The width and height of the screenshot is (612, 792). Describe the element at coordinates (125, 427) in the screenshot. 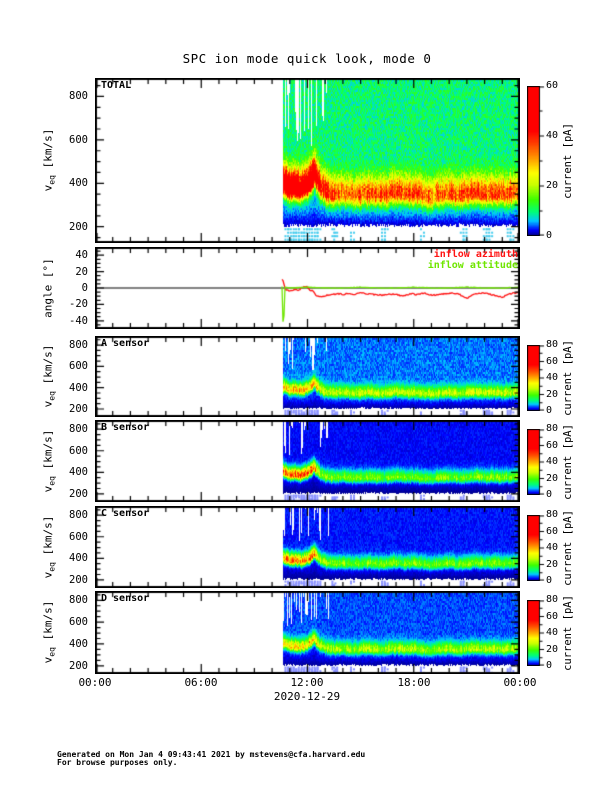

I see `panel-label-b-sensor: B sensor` at that location.